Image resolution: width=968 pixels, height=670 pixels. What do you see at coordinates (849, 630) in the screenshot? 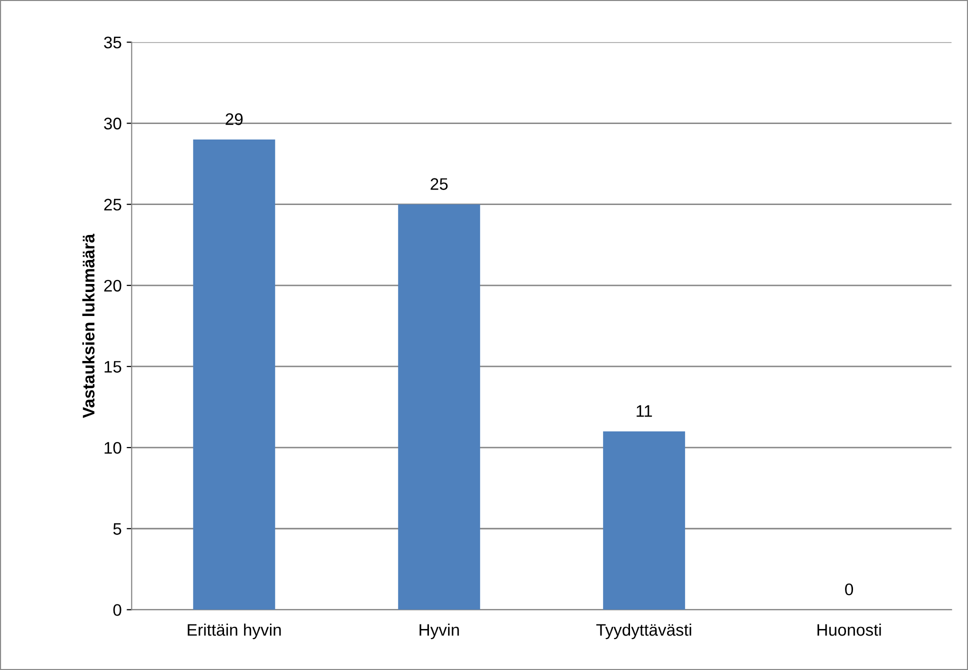
I see `x-tick-label: Huonosti` at bounding box center [849, 630].